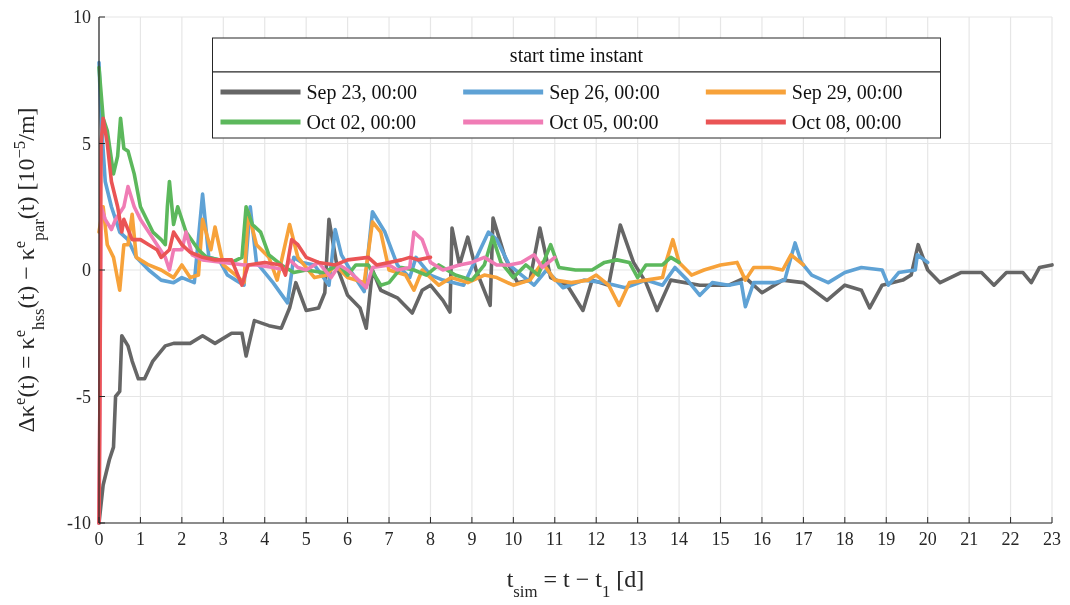  I want to click on x-tick-label: 10, so click(513, 539).